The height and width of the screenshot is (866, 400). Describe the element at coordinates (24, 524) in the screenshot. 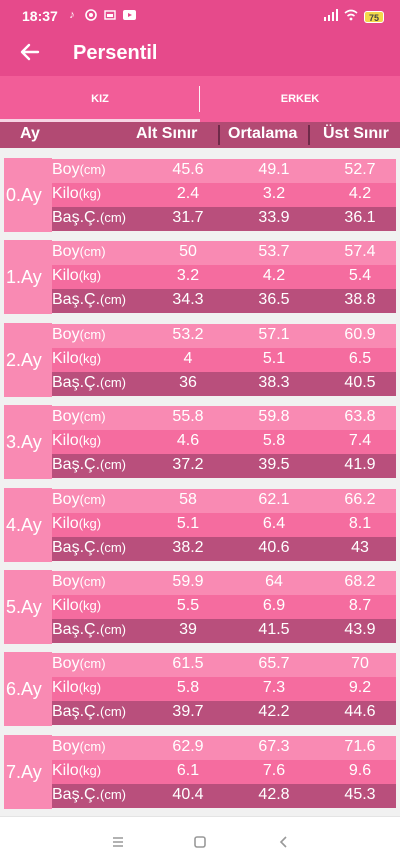

I see `month-label: 4.Ay` at that location.